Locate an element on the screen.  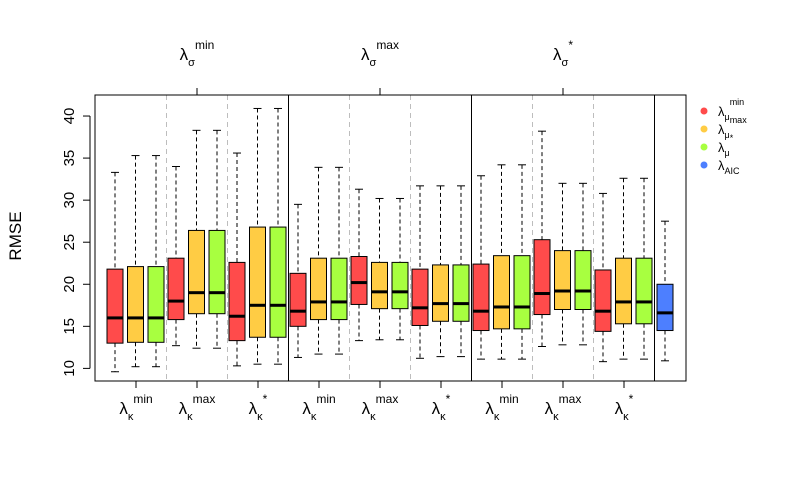
legend-entry-mu_max: λμmax is located at coordinates (723, 127).